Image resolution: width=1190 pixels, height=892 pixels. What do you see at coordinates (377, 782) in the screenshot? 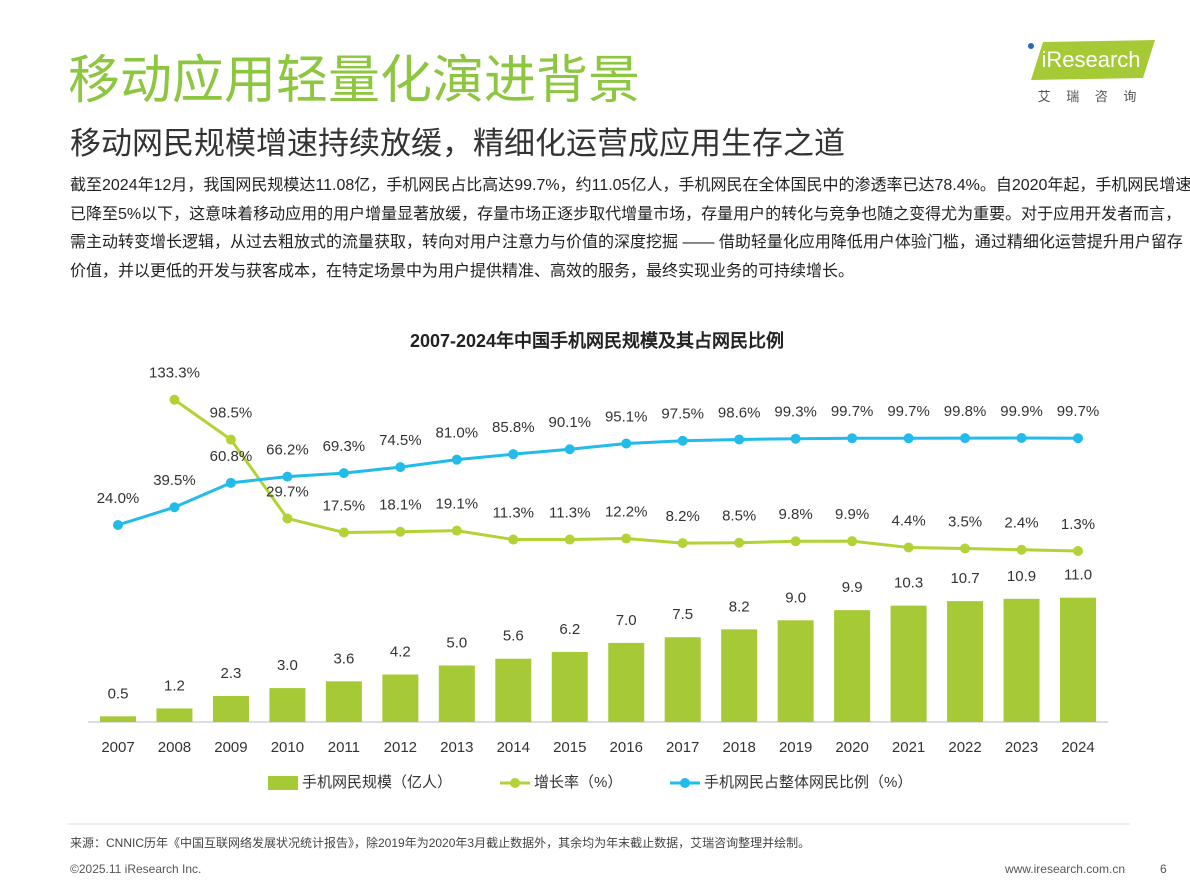
I see `legend-label: 手机网民规模（亿人）` at bounding box center [377, 782].